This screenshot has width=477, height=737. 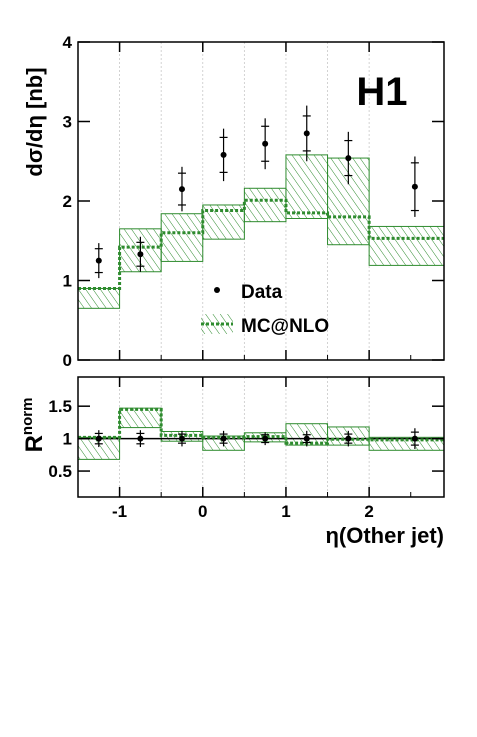 What do you see at coordinates (265, 309) in the screenshot?
I see `legend: Data MC@NLO` at bounding box center [265, 309].